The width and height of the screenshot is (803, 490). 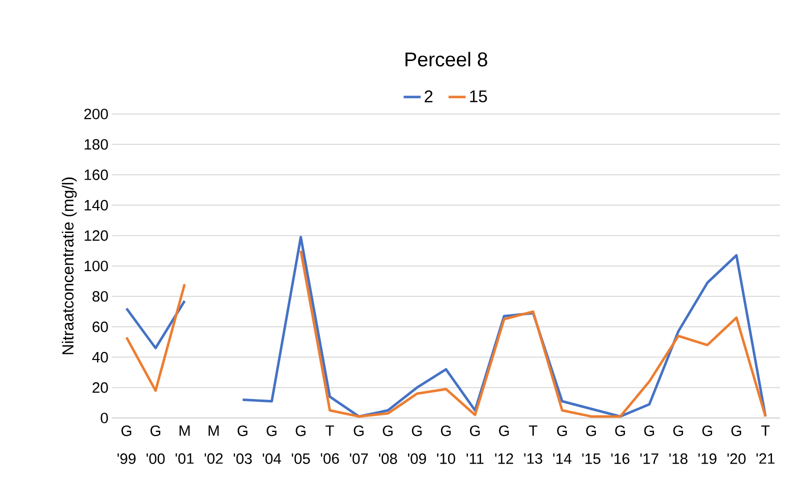 What do you see at coordinates (301, 445) in the screenshot?
I see `x-tick-label: G '05` at bounding box center [301, 445].